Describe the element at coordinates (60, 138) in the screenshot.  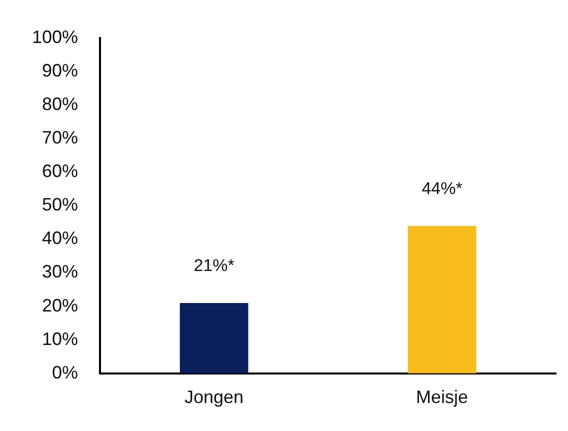
I see `y-tick-label: 70%` at that location.